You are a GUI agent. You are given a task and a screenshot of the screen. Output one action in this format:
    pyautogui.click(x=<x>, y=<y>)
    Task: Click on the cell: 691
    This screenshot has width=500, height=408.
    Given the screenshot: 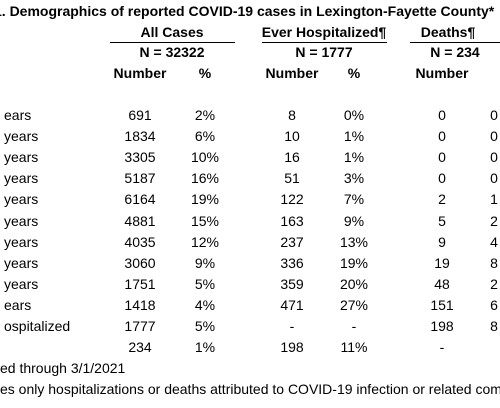 What is the action you would take?
    pyautogui.click(x=140, y=115)
    